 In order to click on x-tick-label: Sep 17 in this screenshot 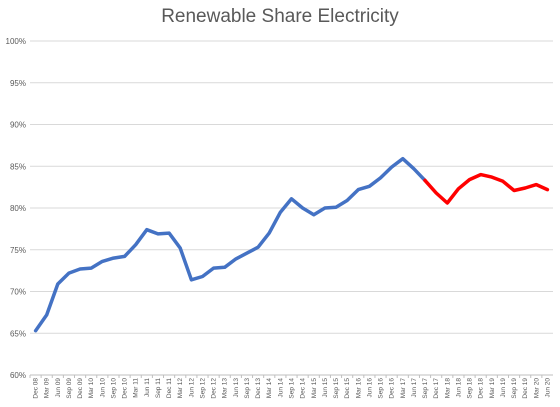, I will do `click(425, 388)`.